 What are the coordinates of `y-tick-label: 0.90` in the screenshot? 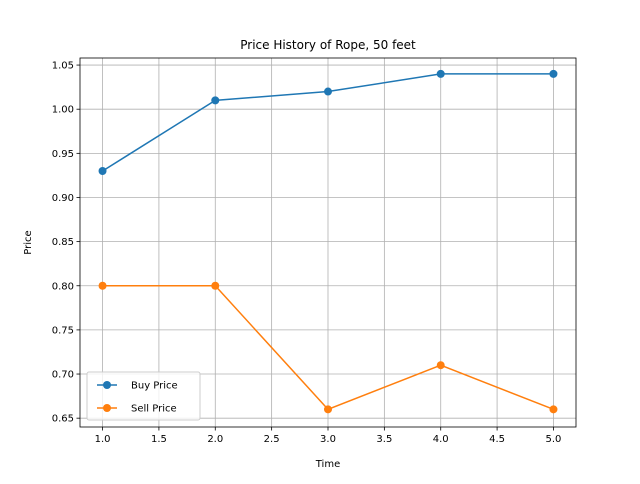 It's located at (63, 198).